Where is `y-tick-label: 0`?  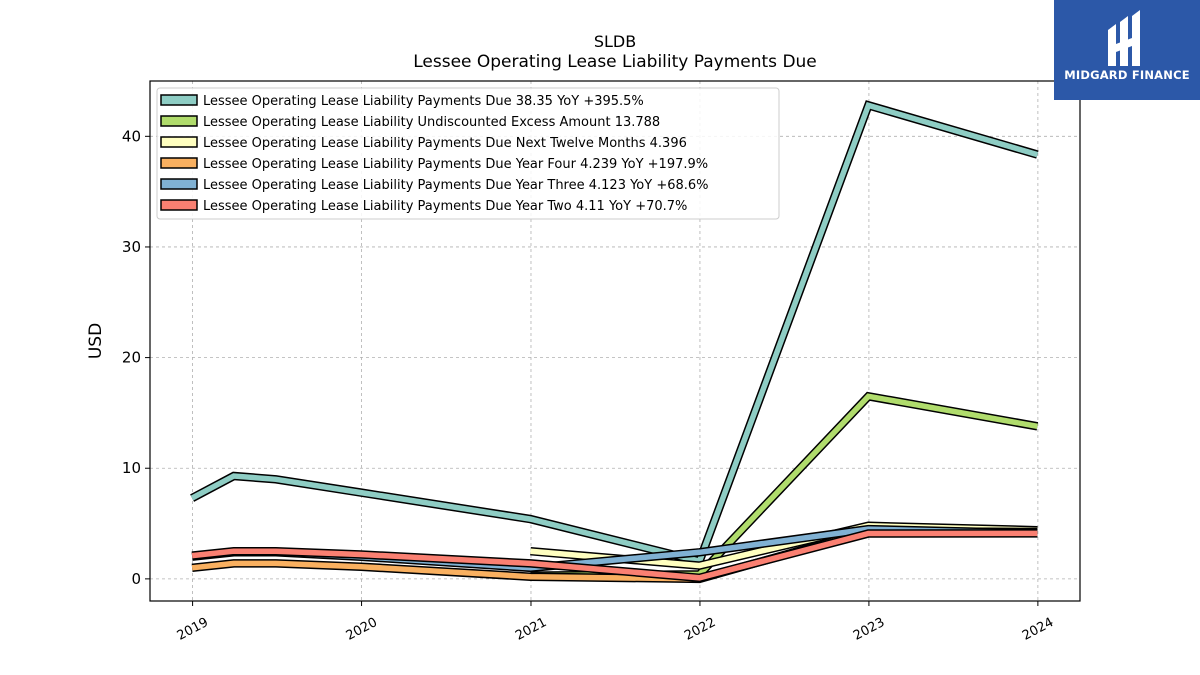 y-tick-label: 0 is located at coordinates (136, 579).